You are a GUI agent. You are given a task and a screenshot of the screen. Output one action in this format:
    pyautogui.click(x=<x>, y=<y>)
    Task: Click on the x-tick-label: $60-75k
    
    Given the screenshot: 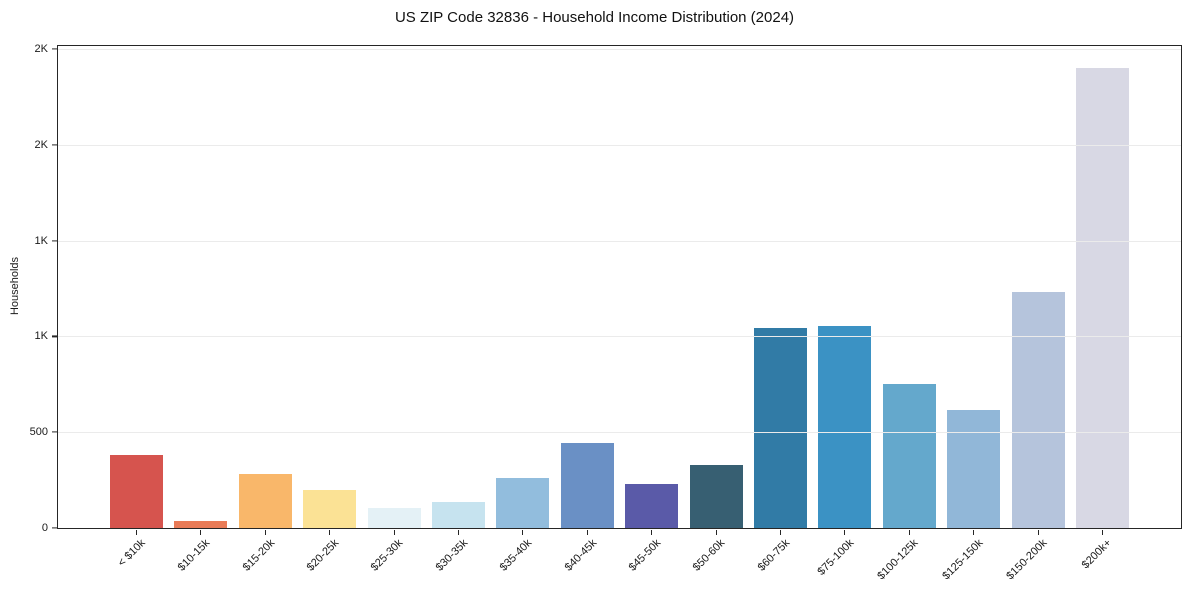 What is the action you would take?
    pyautogui.click(x=773, y=555)
    